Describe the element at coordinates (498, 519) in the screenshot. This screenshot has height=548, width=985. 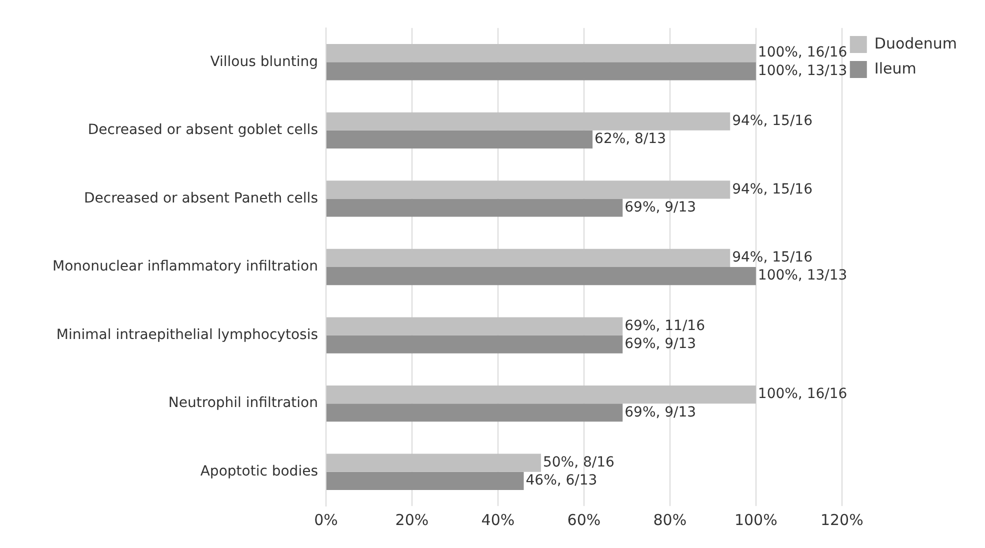
I see `x-tick-label: 40%` at that location.